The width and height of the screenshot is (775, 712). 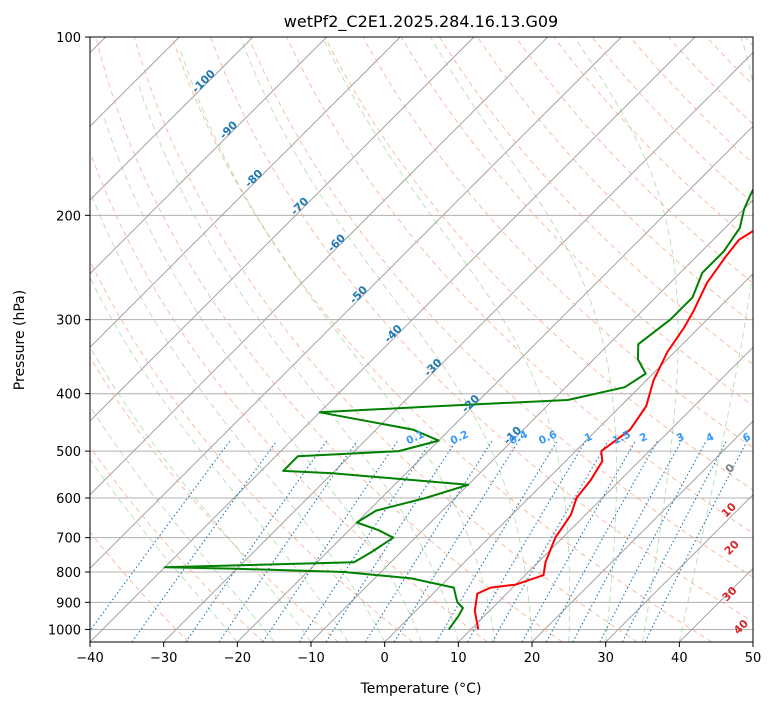 What do you see at coordinates (605, 658) in the screenshot?
I see `x-tick-label: 30` at bounding box center [605, 658].